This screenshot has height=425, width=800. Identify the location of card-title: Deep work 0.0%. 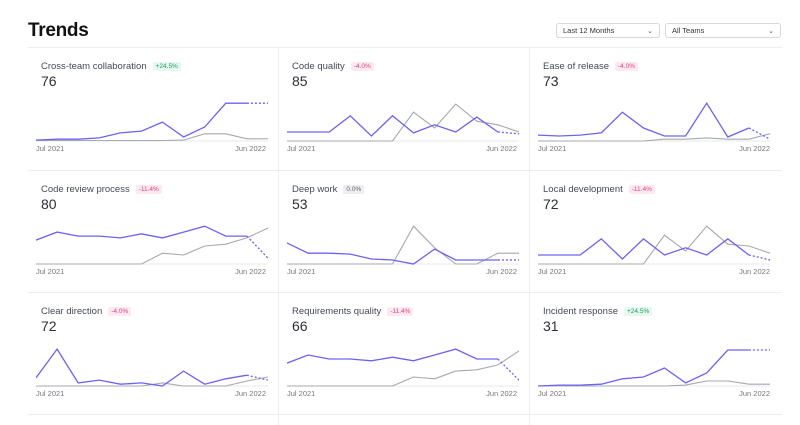
(328, 189).